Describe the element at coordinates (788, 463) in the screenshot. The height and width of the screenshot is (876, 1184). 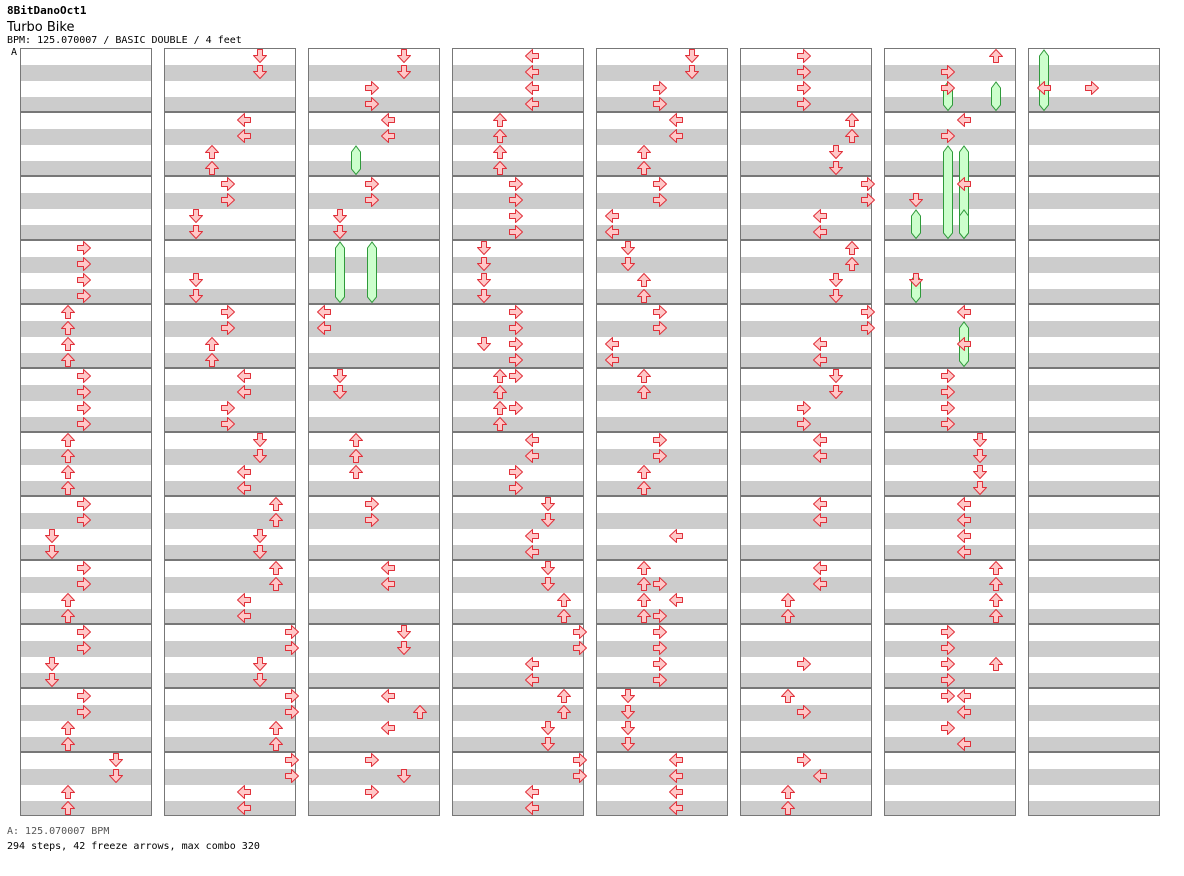
I see `freeze-arrow-up` at that location.